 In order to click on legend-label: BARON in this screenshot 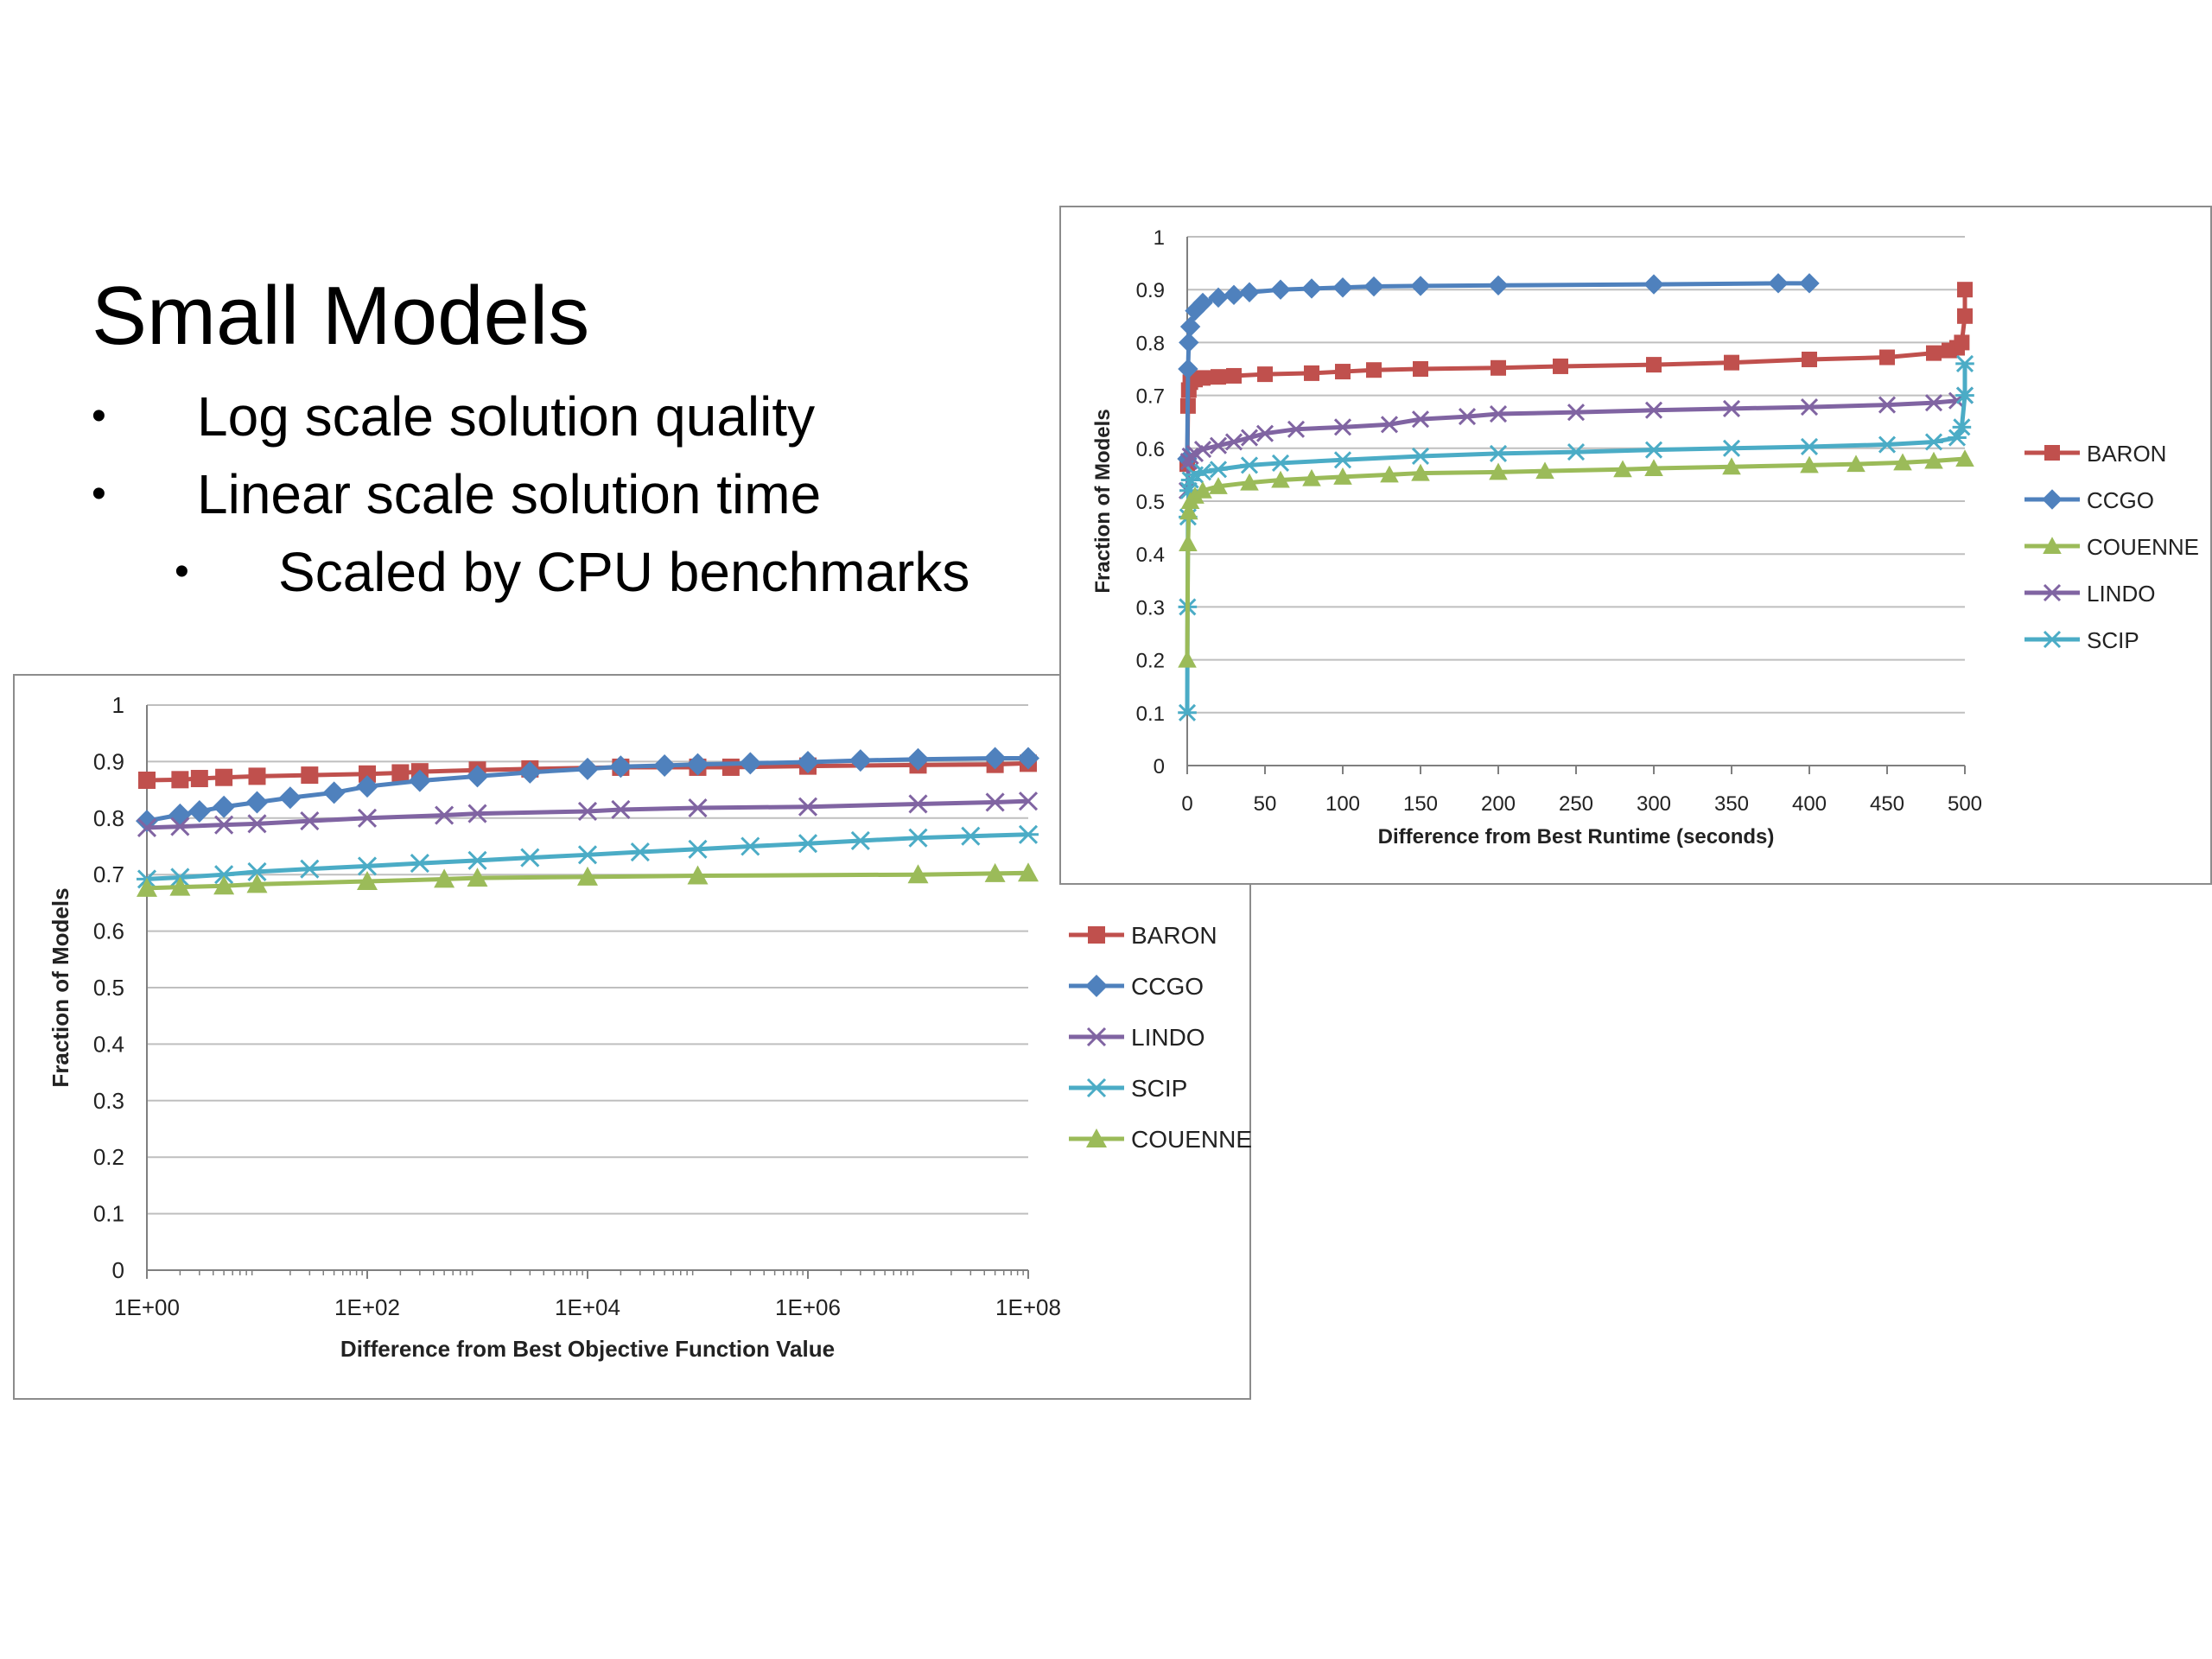, I will do `click(1174, 936)`.